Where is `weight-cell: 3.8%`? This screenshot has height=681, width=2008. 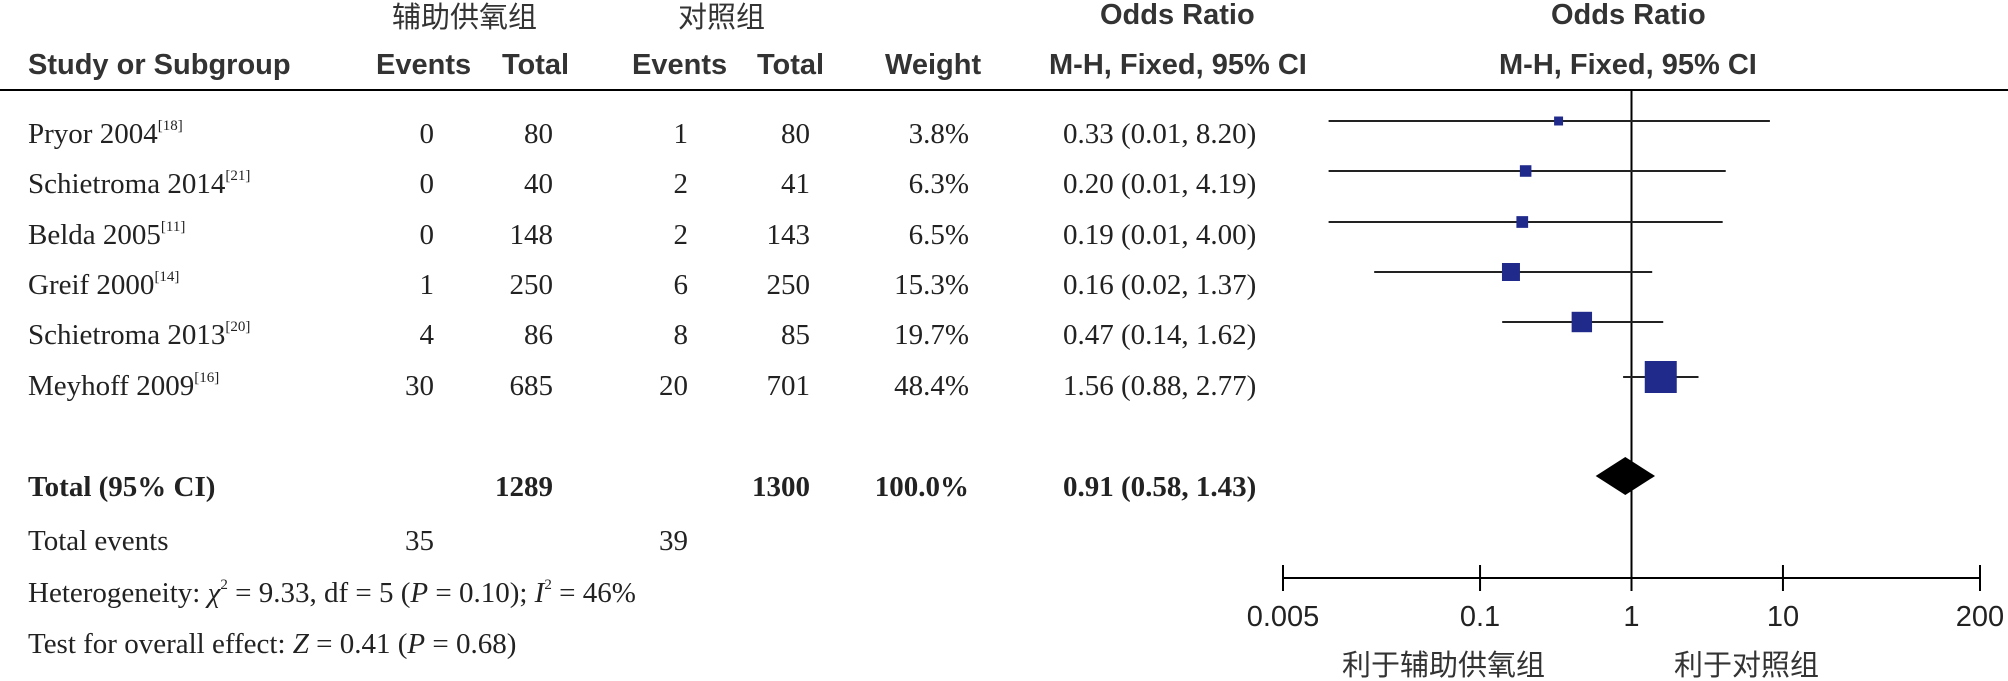
weight-cell: 3.8% is located at coordinates (938, 134).